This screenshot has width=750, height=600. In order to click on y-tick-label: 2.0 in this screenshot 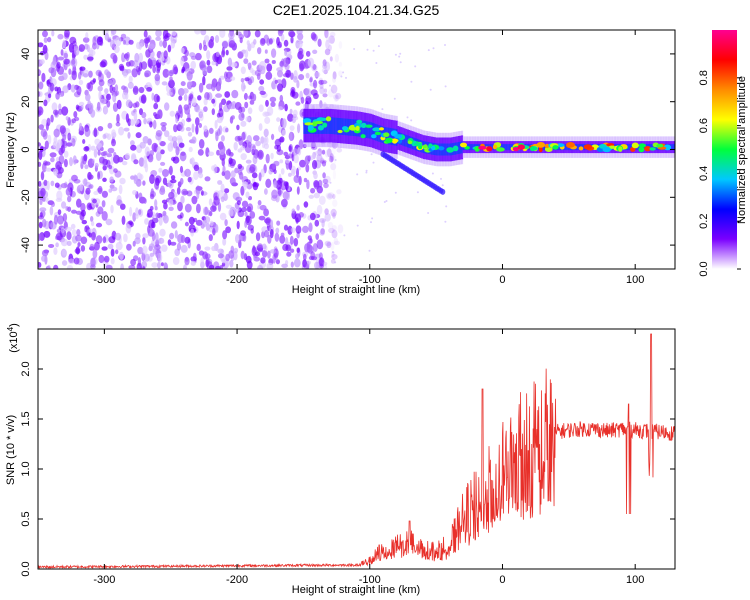, I will do `click(26, 368)`.